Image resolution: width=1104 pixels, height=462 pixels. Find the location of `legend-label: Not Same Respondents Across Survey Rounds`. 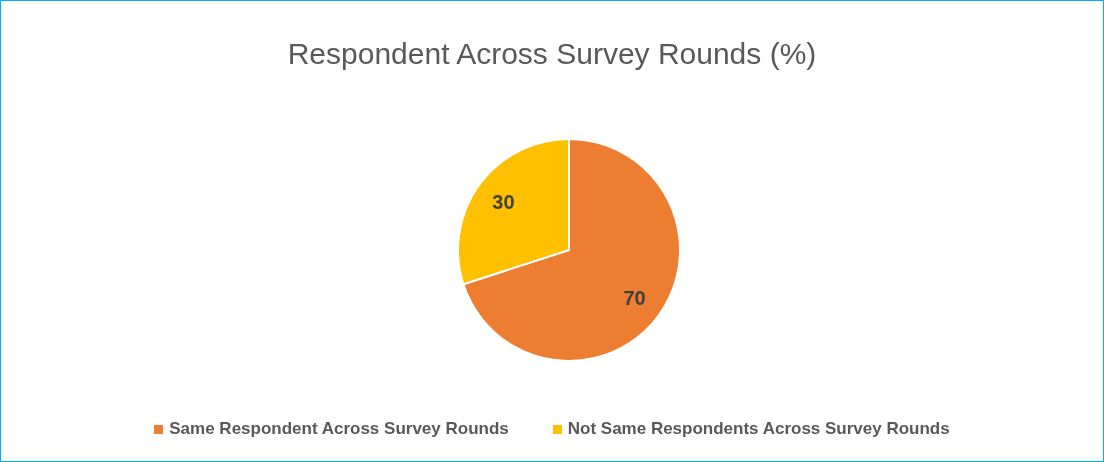

legend-label: Not Same Respondents Across Survey Rounds is located at coordinates (758, 429).